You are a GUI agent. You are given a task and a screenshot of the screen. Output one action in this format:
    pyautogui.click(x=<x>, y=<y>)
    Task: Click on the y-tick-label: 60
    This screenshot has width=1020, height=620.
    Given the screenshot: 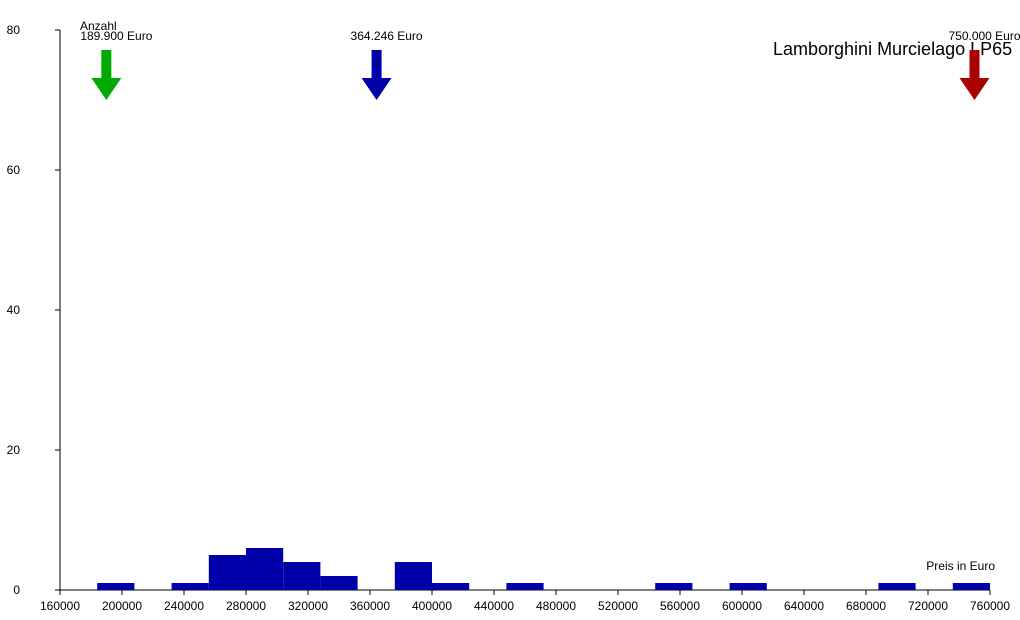 What is the action you would take?
    pyautogui.click(x=14, y=170)
    